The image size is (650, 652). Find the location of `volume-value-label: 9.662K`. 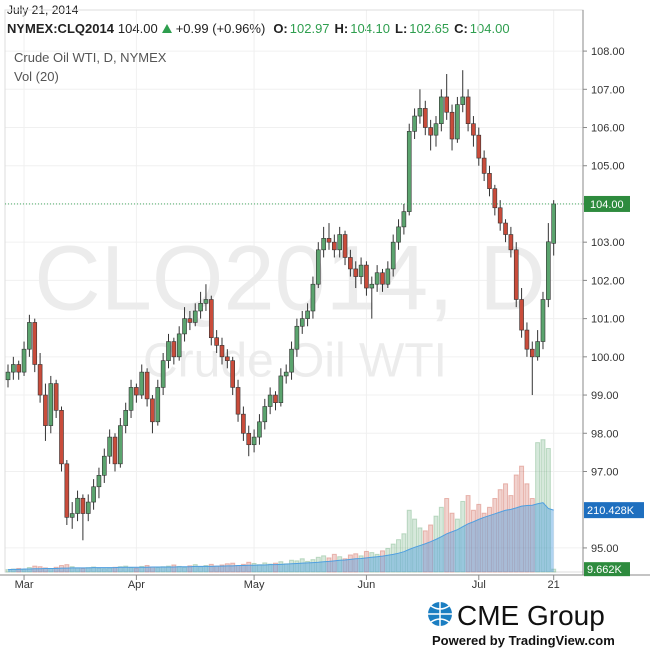

volume-value-label: 9.662K is located at coordinates (605, 570).